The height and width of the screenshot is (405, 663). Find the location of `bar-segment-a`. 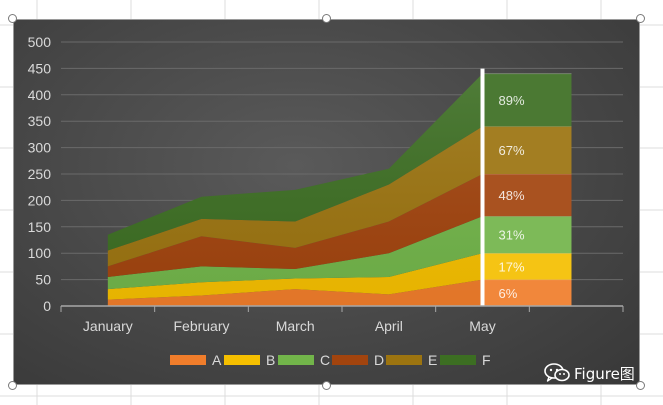

bar-segment-a is located at coordinates (527, 292).